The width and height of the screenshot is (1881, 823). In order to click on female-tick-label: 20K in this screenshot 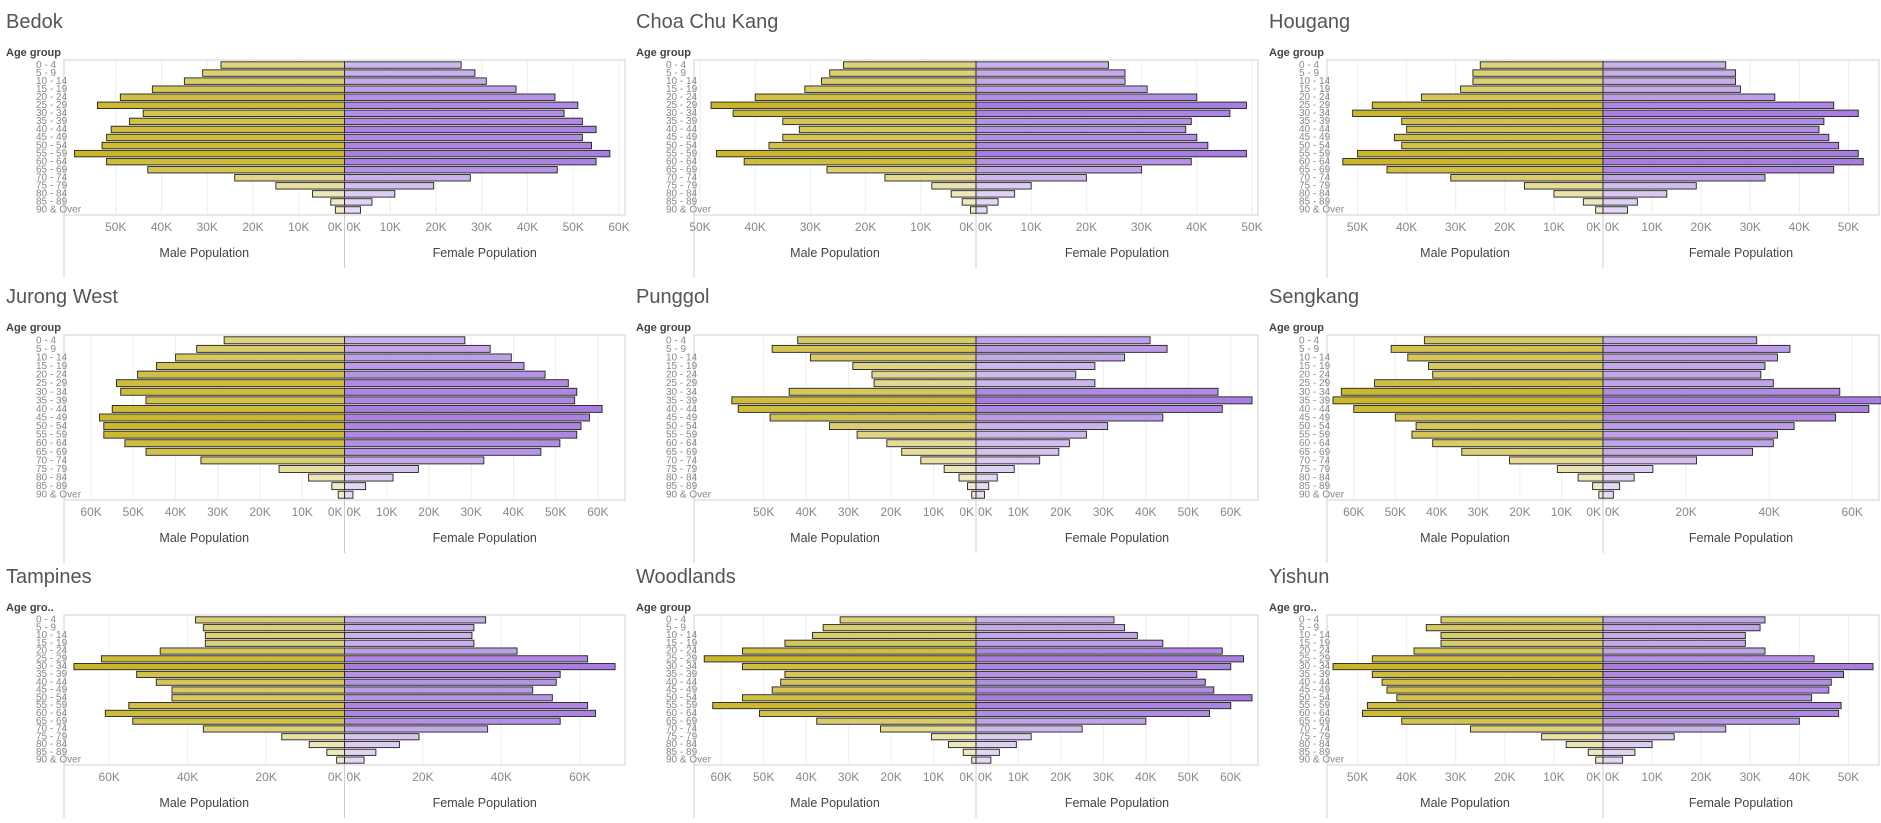, I will do `click(428, 512)`.